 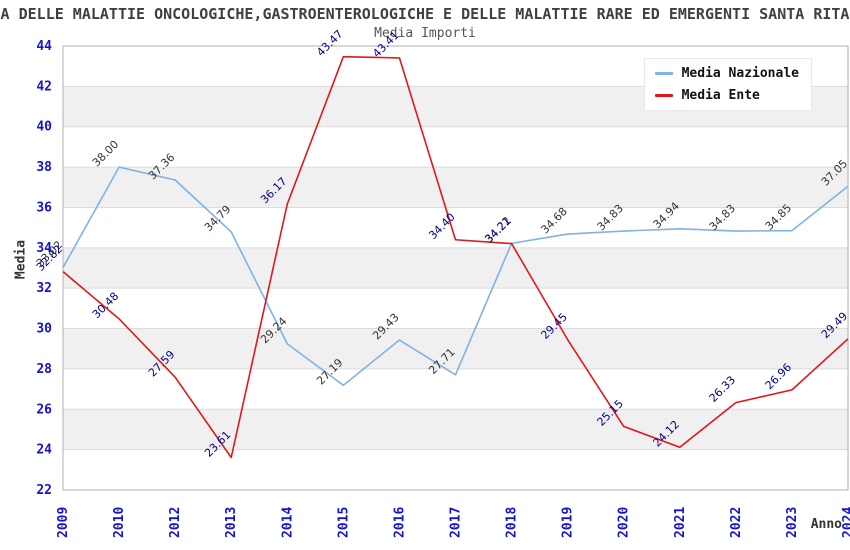 What do you see at coordinates (44, 329) in the screenshot?
I see `y-tick-label: 30` at bounding box center [44, 329].